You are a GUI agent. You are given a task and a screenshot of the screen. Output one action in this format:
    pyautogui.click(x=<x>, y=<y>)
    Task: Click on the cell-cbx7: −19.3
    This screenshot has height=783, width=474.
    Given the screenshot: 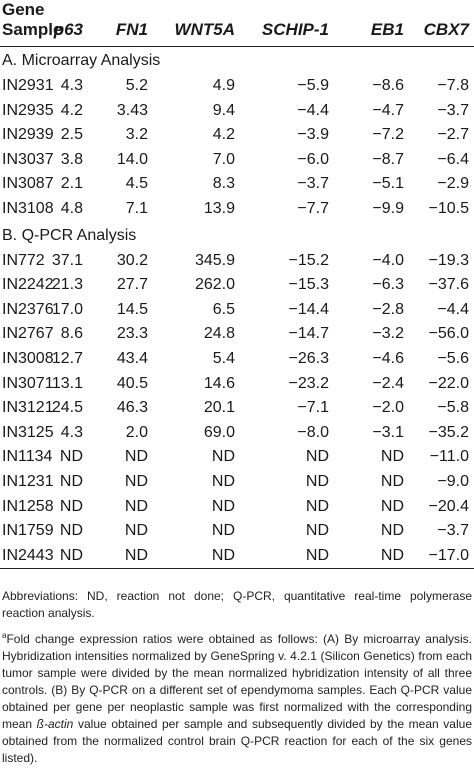 What is the action you would take?
    pyautogui.click(x=448, y=260)
    